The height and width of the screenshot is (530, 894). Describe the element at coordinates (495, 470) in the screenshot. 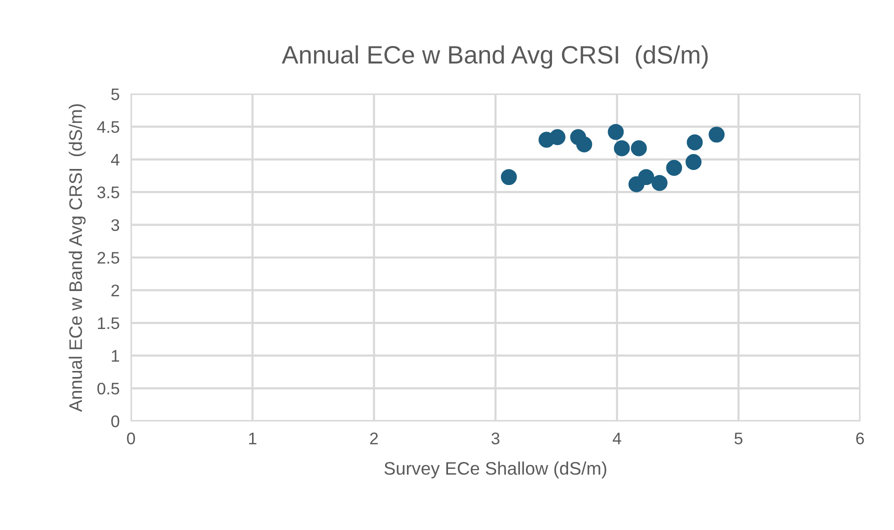

I see `x-axis-title: Survey ECe Shallow (dS/m)` at that location.